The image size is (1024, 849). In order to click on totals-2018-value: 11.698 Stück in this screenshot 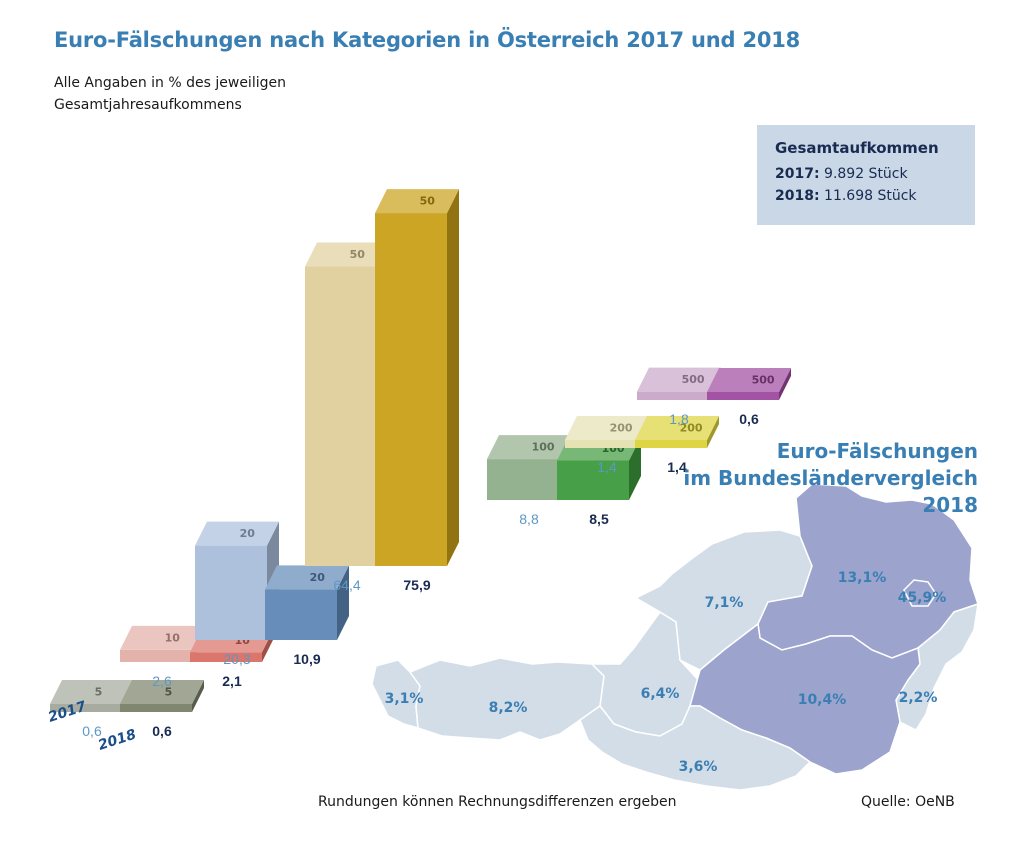, I will do `click(870, 196)`.